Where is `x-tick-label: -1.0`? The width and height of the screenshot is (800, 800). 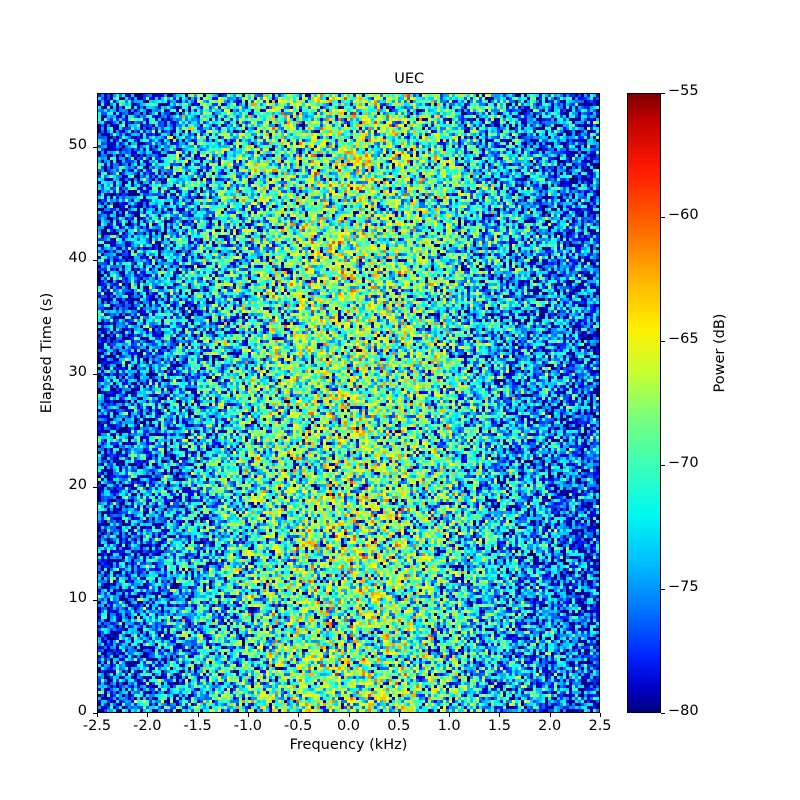 x-tick-label: -1.0 is located at coordinates (248, 726).